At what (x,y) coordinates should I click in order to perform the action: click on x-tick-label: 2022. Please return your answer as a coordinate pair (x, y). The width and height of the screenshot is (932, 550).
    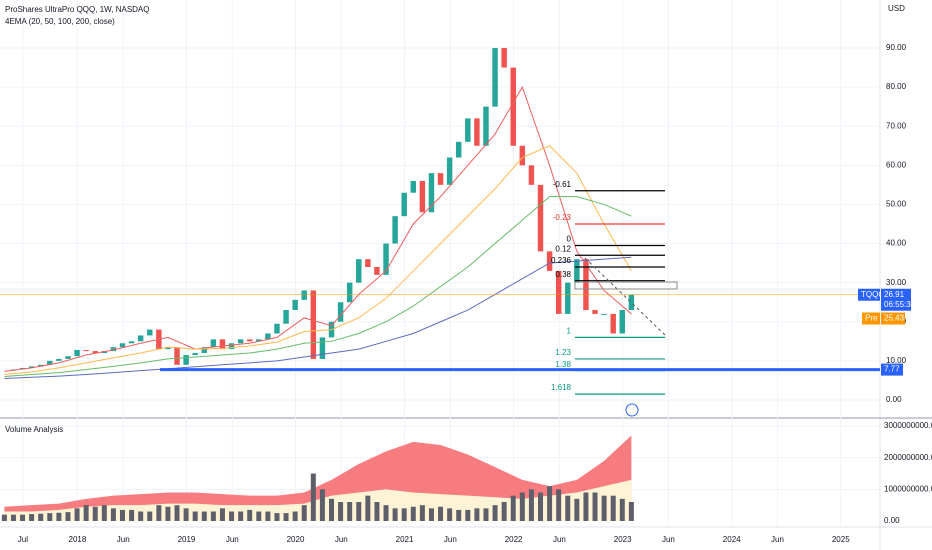
    Looking at the image, I should click on (514, 539).